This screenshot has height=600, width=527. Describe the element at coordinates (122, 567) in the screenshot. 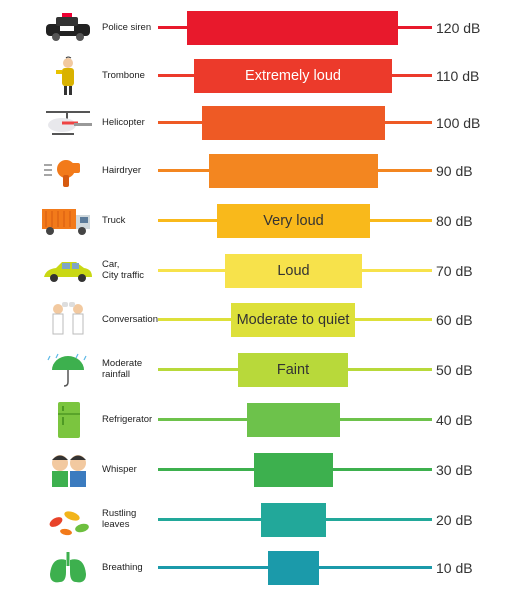

I see `sound-source-label: Breathing` at that location.